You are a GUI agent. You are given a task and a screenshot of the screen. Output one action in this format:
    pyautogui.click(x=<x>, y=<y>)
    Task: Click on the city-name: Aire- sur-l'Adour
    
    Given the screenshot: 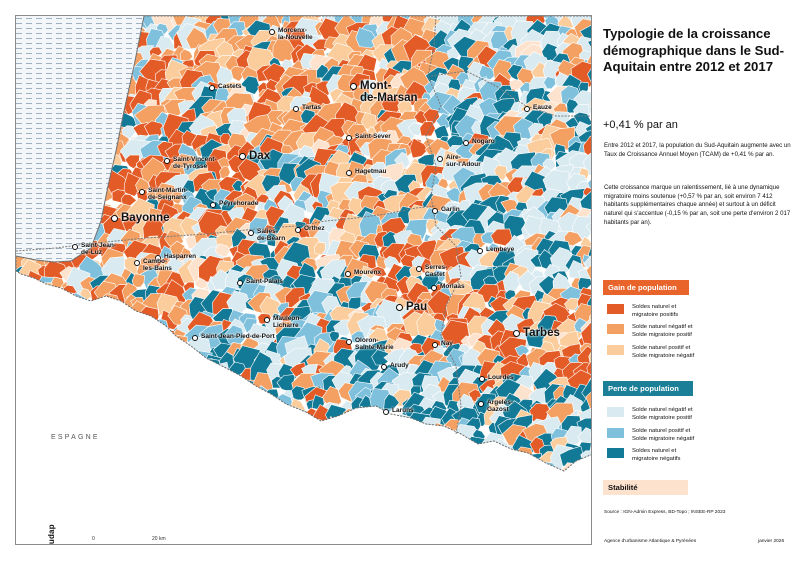 What is the action you would take?
    pyautogui.click(x=463, y=161)
    